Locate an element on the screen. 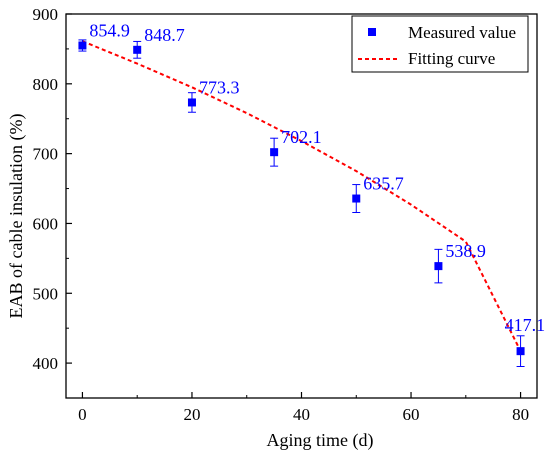  x-tick-label-80: 80 is located at coordinates (520, 414).